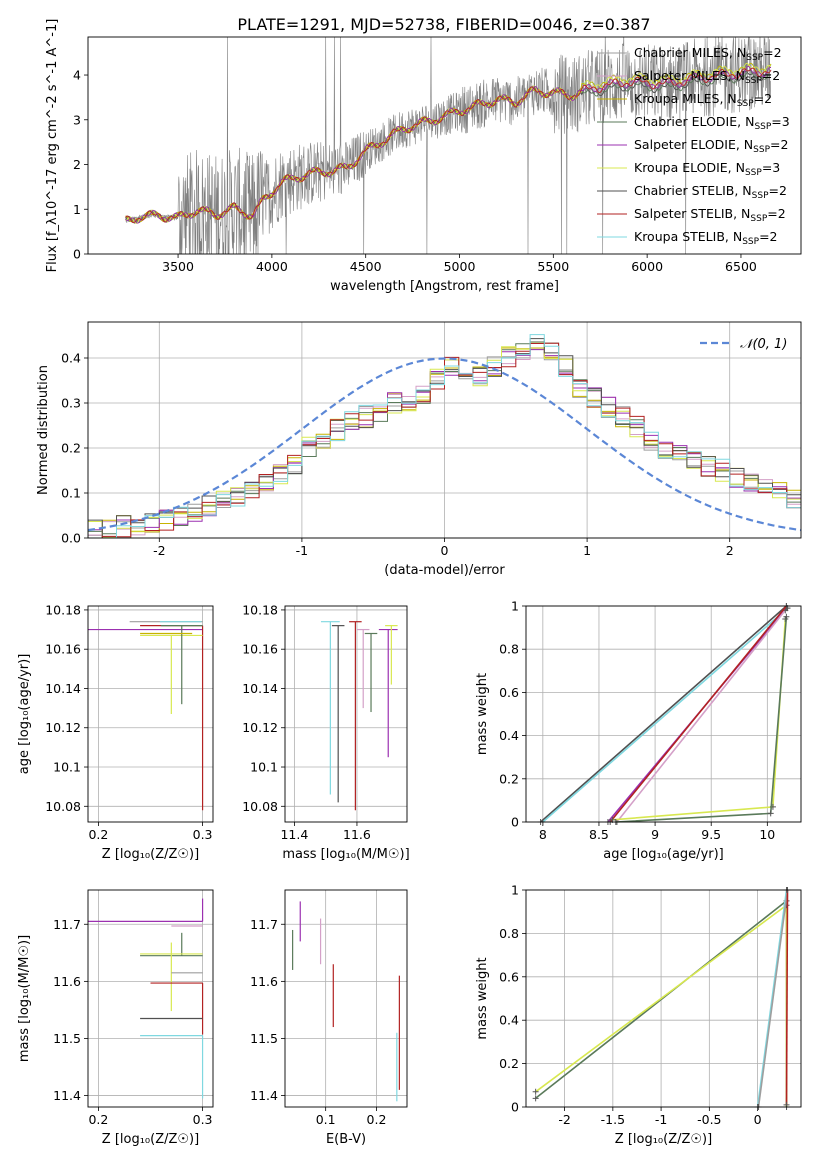 Image resolution: width=819 pixels, height=1174 pixels. I want to click on x-tick-label: 0, so click(758, 1119).